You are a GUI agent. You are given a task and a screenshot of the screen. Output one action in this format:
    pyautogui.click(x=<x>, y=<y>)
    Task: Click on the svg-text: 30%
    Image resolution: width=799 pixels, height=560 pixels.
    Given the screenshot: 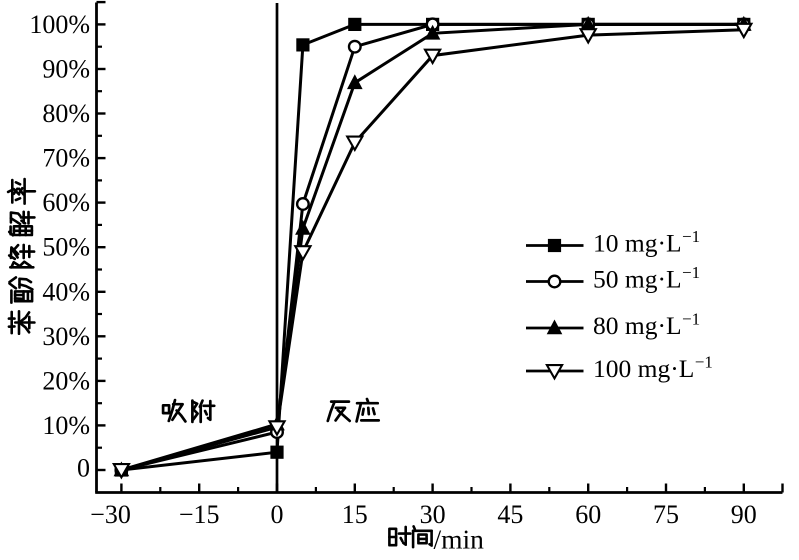 What is the action you would take?
    pyautogui.click(x=66, y=336)
    